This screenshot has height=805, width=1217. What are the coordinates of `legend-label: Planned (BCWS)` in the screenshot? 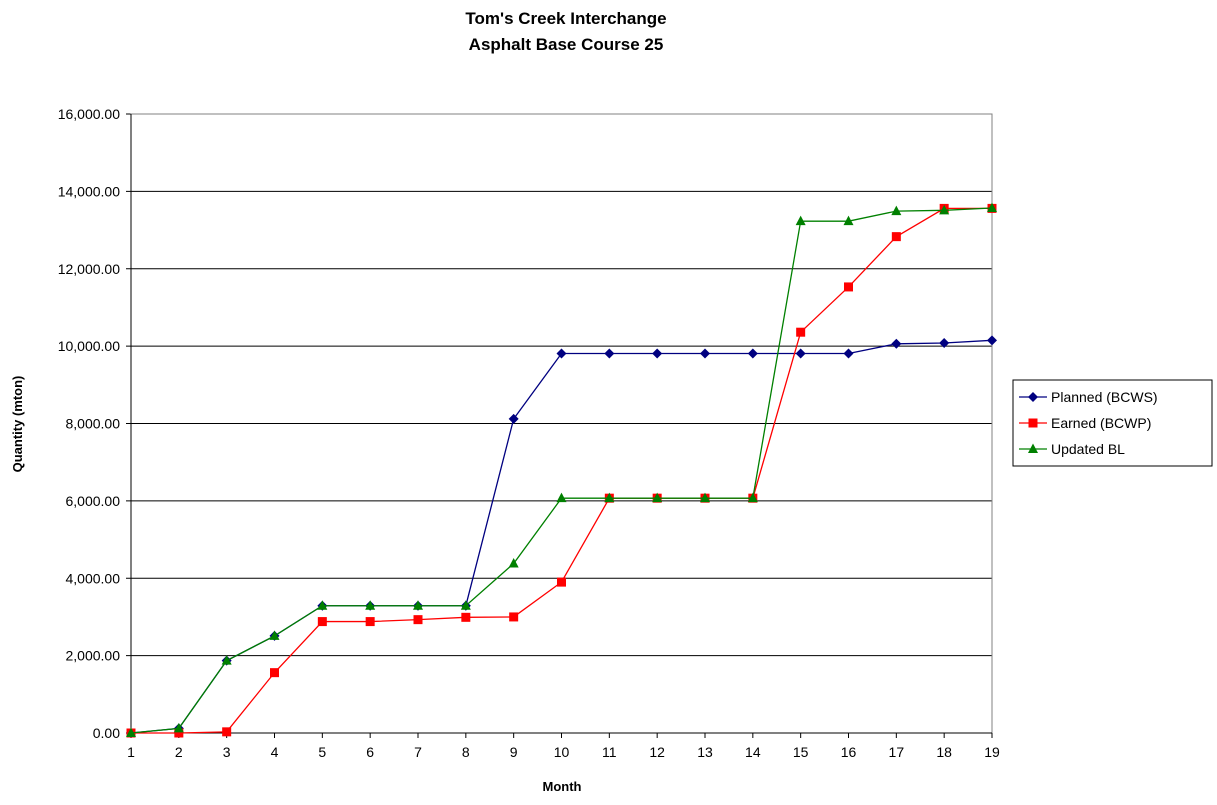 It's located at (1104, 397).